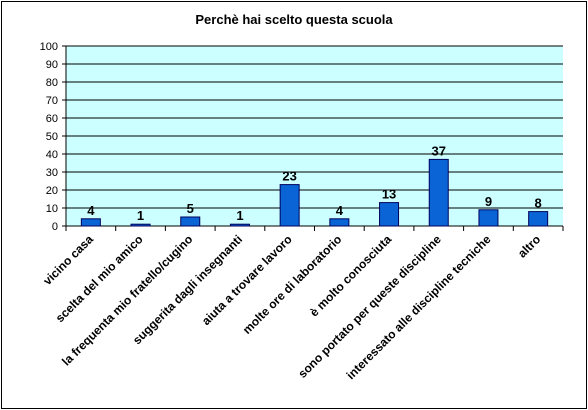  What do you see at coordinates (52, 191) in the screenshot?
I see `y-tick-label: 20` at bounding box center [52, 191].